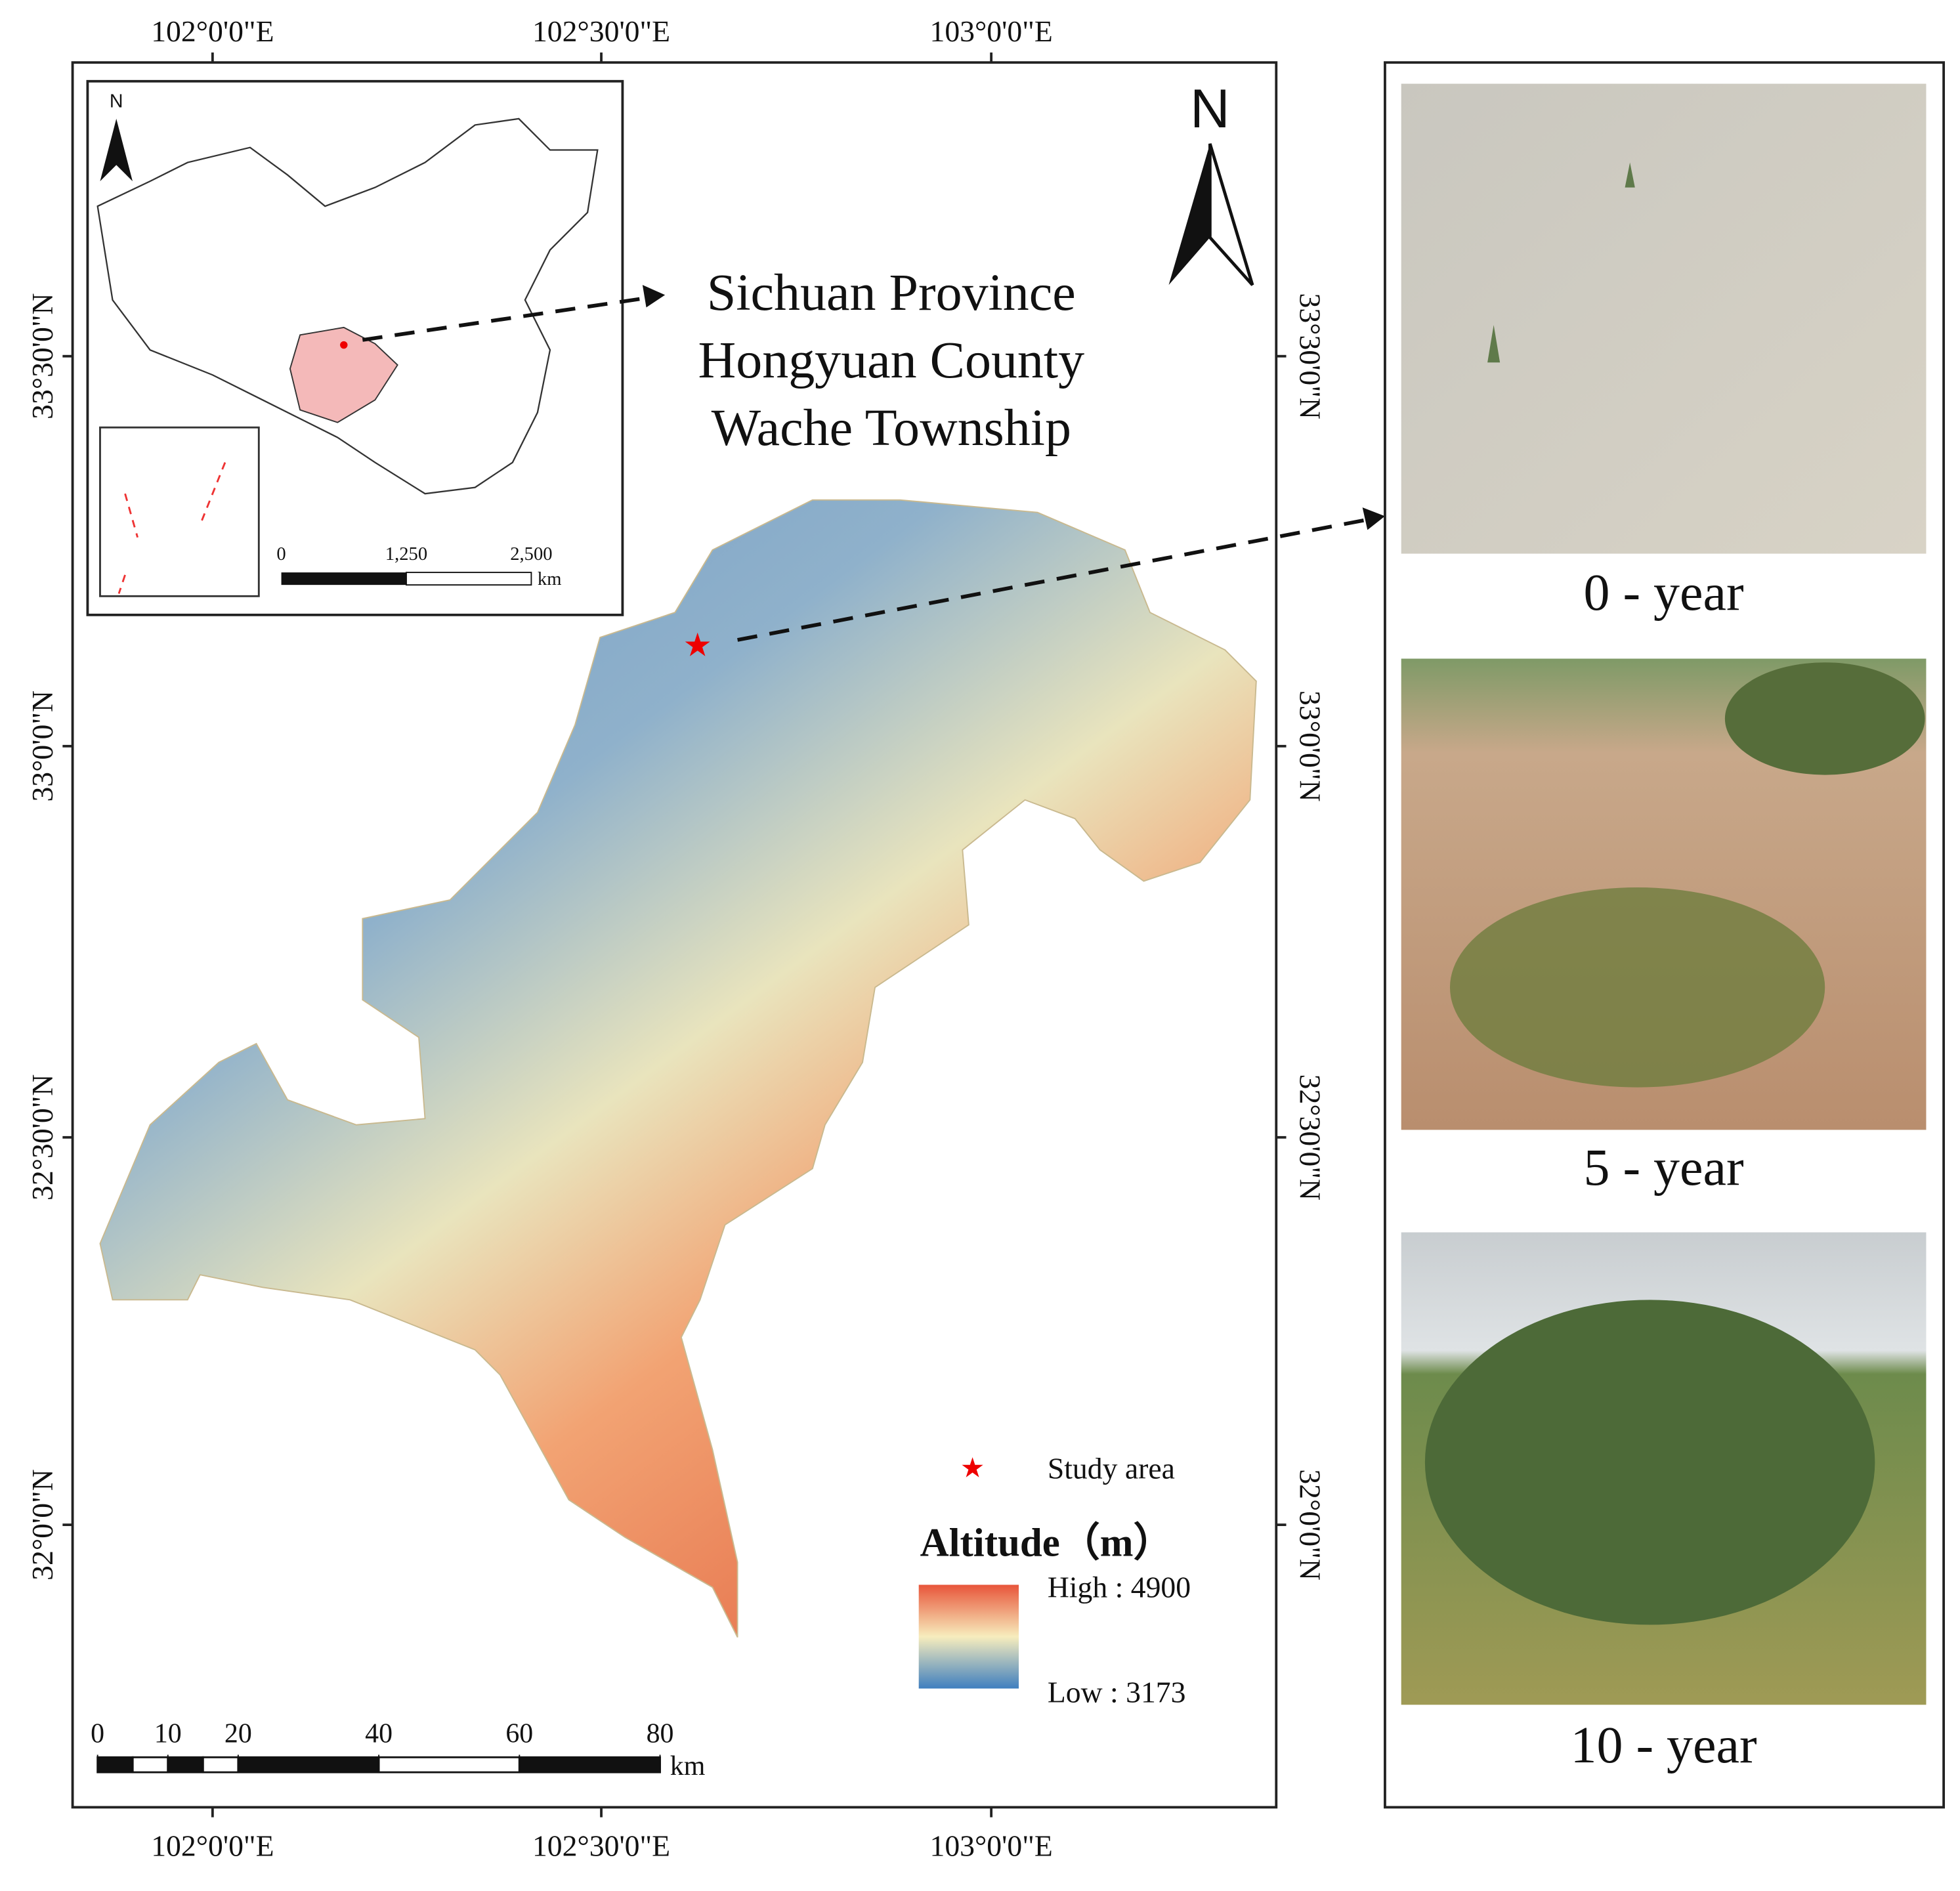 This screenshot has height=1891, width=1960. Describe the element at coordinates (116, 150) in the screenshot. I see `inset-north-arrow` at that location.